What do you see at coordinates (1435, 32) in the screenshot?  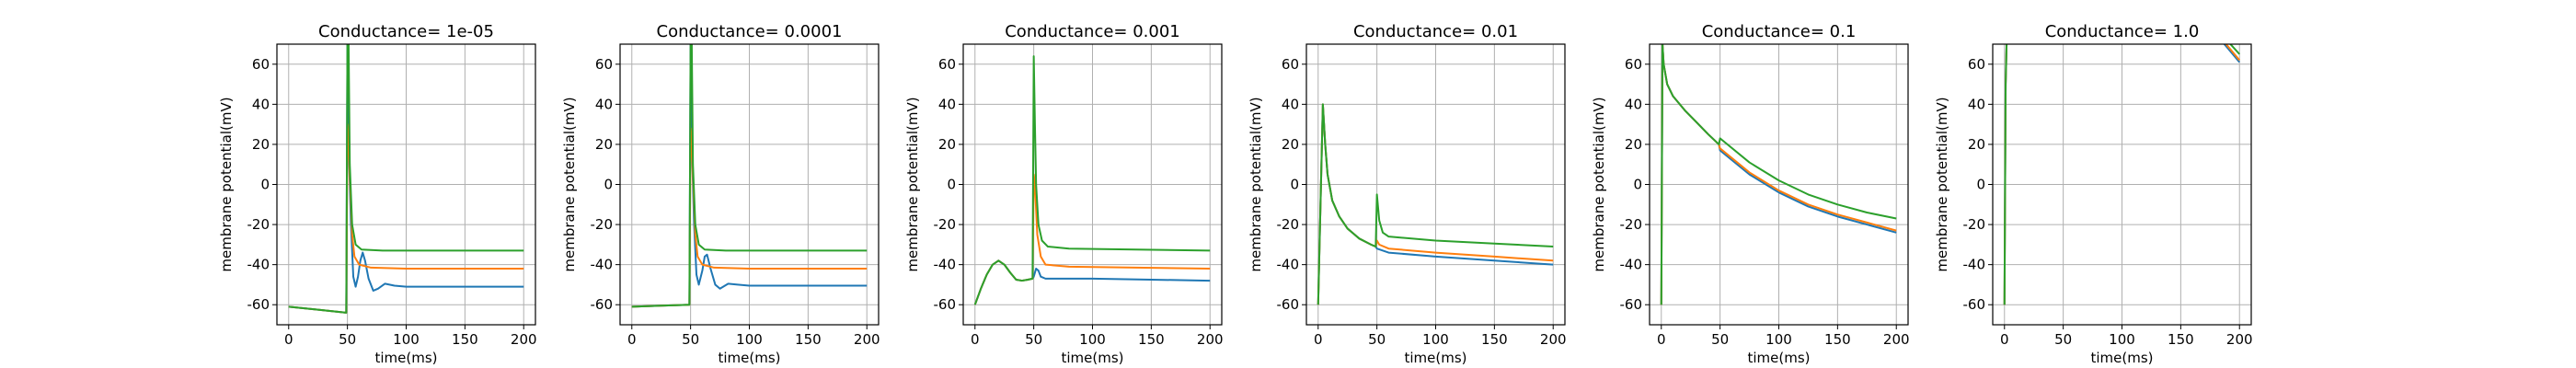 I see `subplot-title: Conductance= 0.01` at bounding box center [1435, 32].